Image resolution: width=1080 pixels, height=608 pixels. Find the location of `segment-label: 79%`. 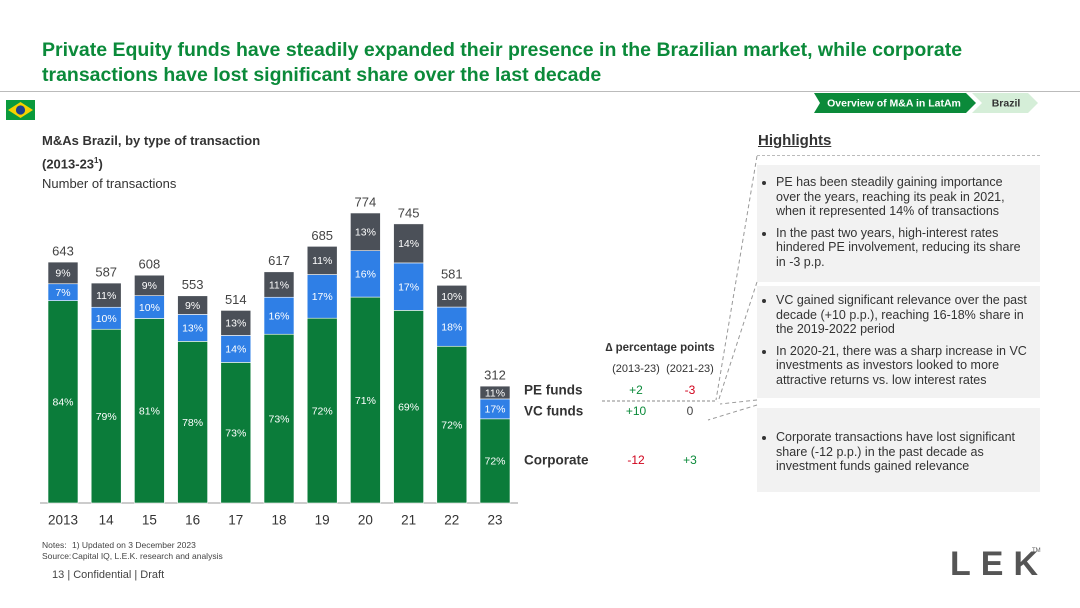

segment-label: 79% is located at coordinates (106, 417).